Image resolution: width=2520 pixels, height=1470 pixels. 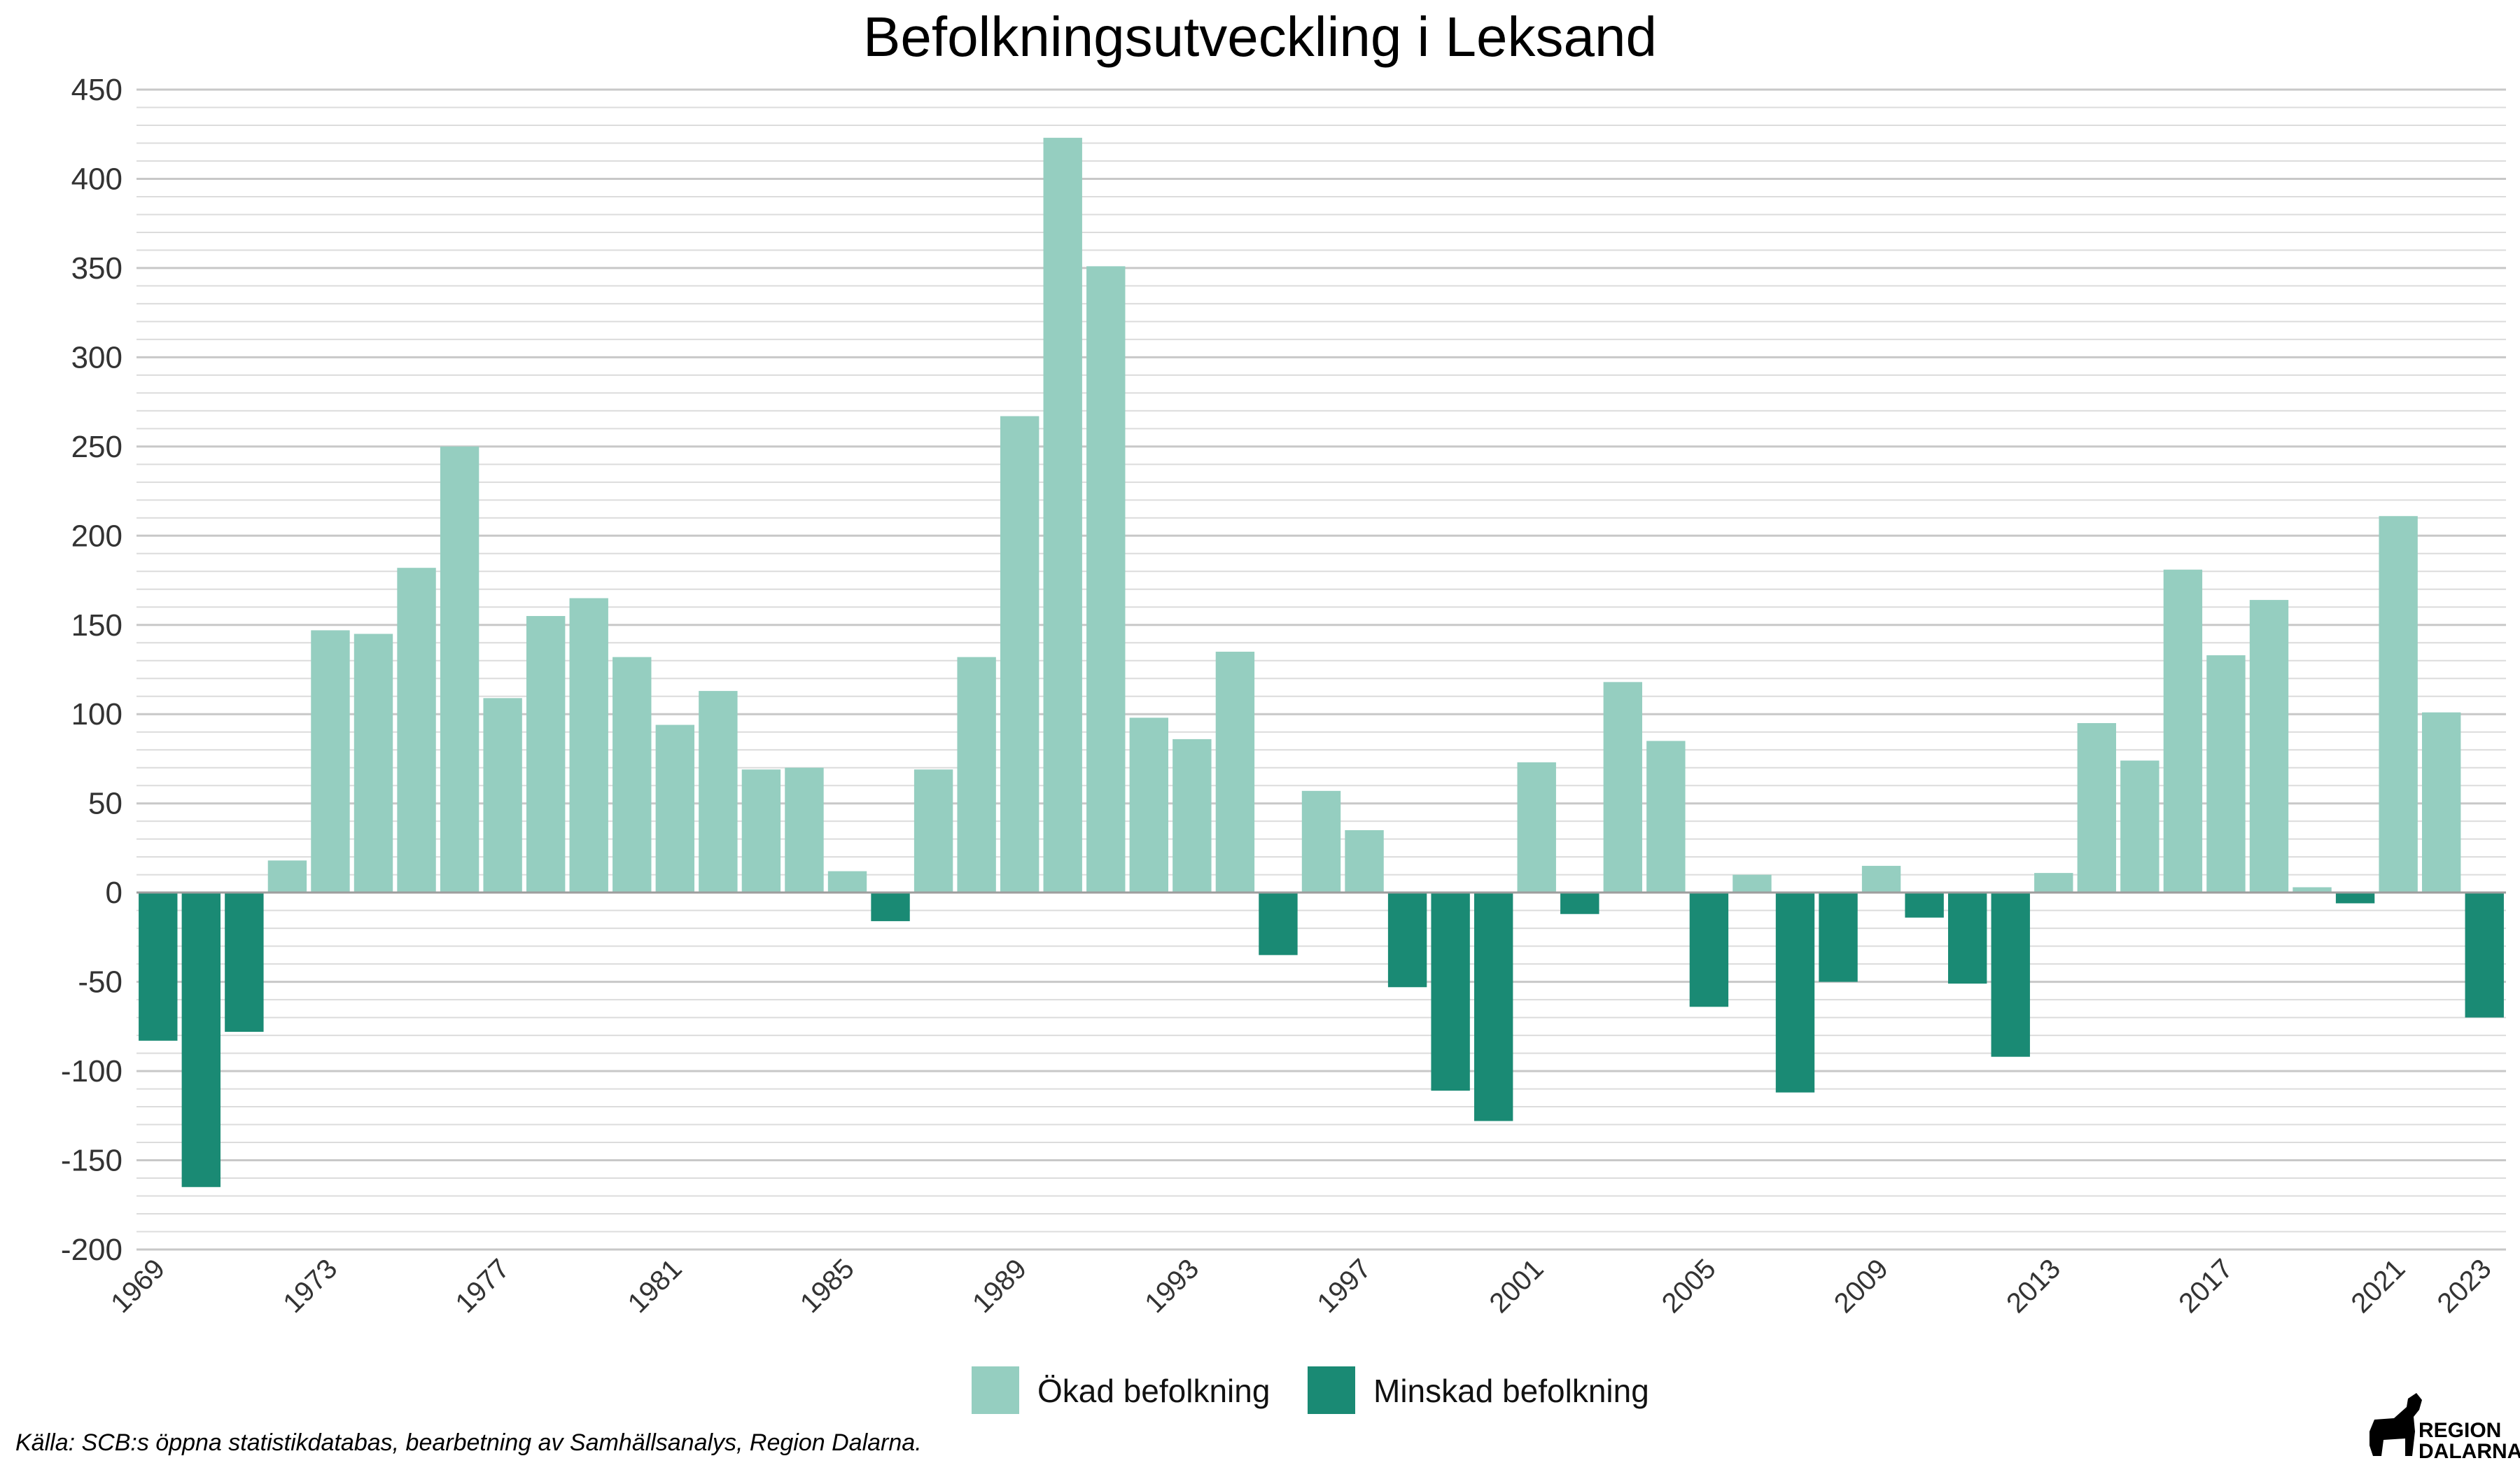 I want to click on bar-2021, so click(x=2398, y=704).